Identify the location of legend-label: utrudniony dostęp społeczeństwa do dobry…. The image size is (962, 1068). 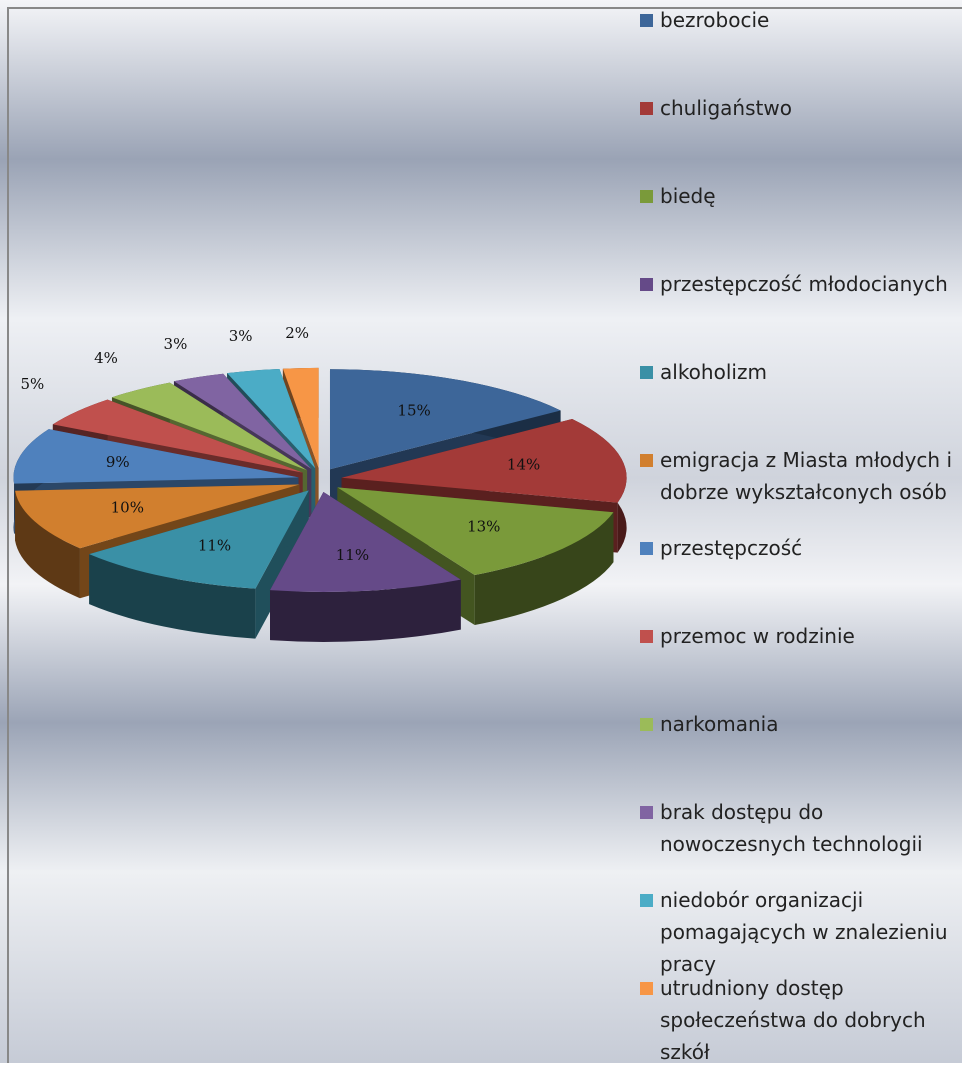
(793, 1020).